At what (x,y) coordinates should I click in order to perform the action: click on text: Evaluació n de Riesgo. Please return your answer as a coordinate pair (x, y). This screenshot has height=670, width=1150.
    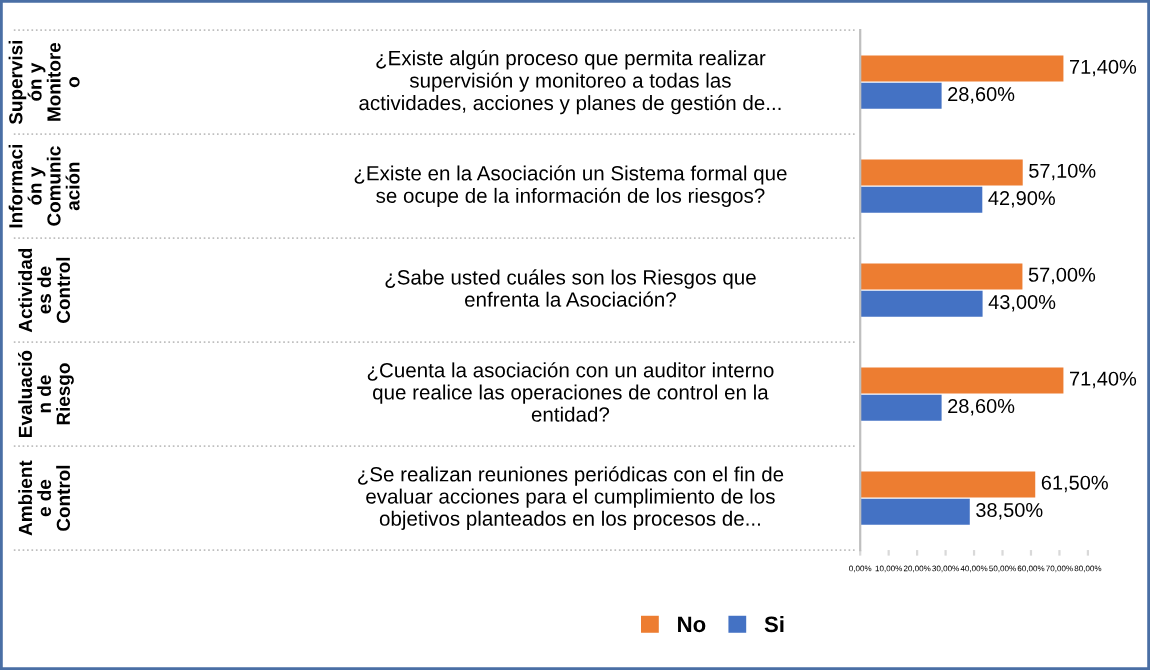
    Looking at the image, I should click on (46, 393).